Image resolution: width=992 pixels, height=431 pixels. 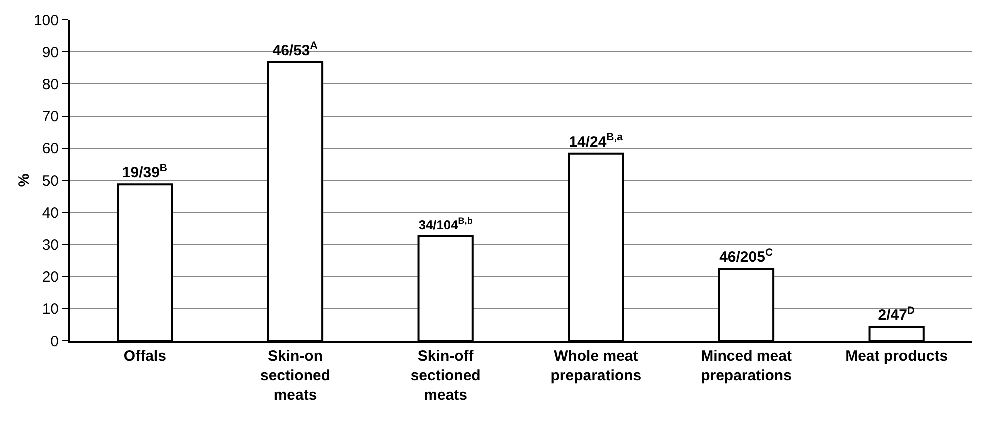 What do you see at coordinates (145, 356) in the screenshot?
I see `x-tick-label: Offals` at bounding box center [145, 356].